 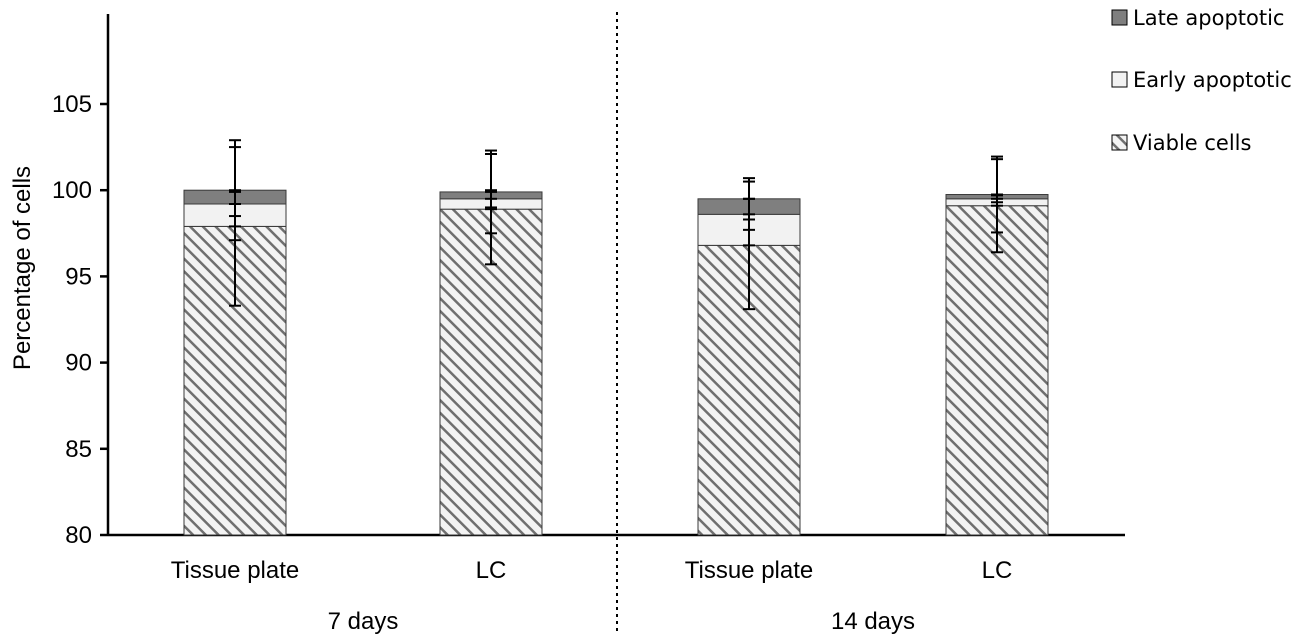 What do you see at coordinates (72, 190) in the screenshot?
I see `y-tick-label: 100` at bounding box center [72, 190].